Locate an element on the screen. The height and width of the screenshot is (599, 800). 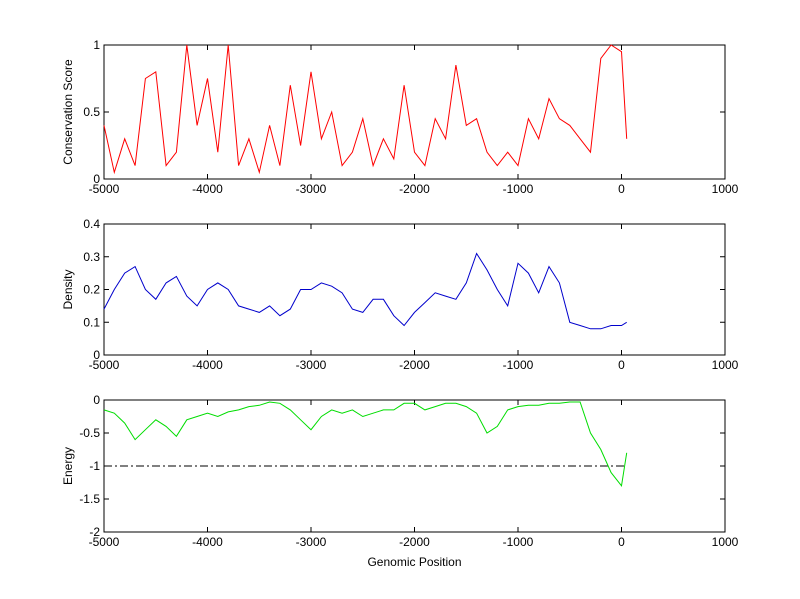
y-tick-label: 0.1 is located at coordinates (91, 322).